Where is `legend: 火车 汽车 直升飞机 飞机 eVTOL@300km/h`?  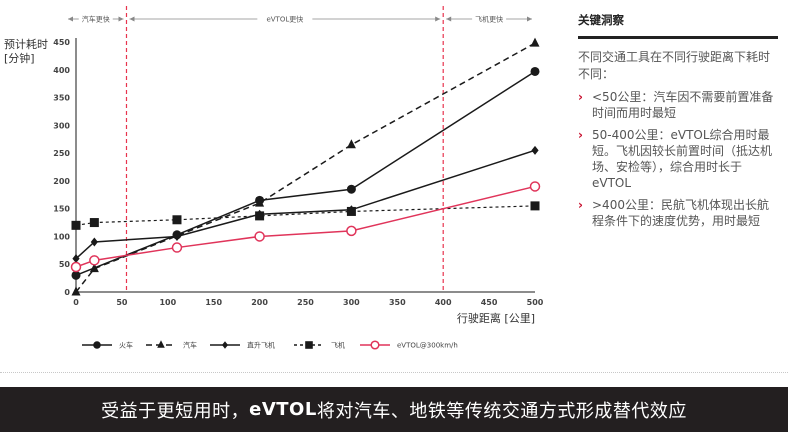 legend: 火车 汽车 直升飞机 飞机 eVTOL@300km/h is located at coordinates (270, 345).